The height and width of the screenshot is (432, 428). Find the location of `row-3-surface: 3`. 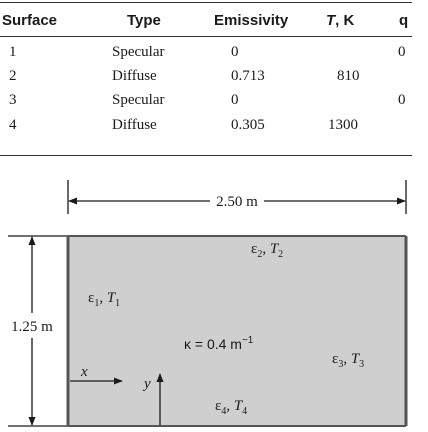

row-3-surface: 3 is located at coordinates (13, 100).